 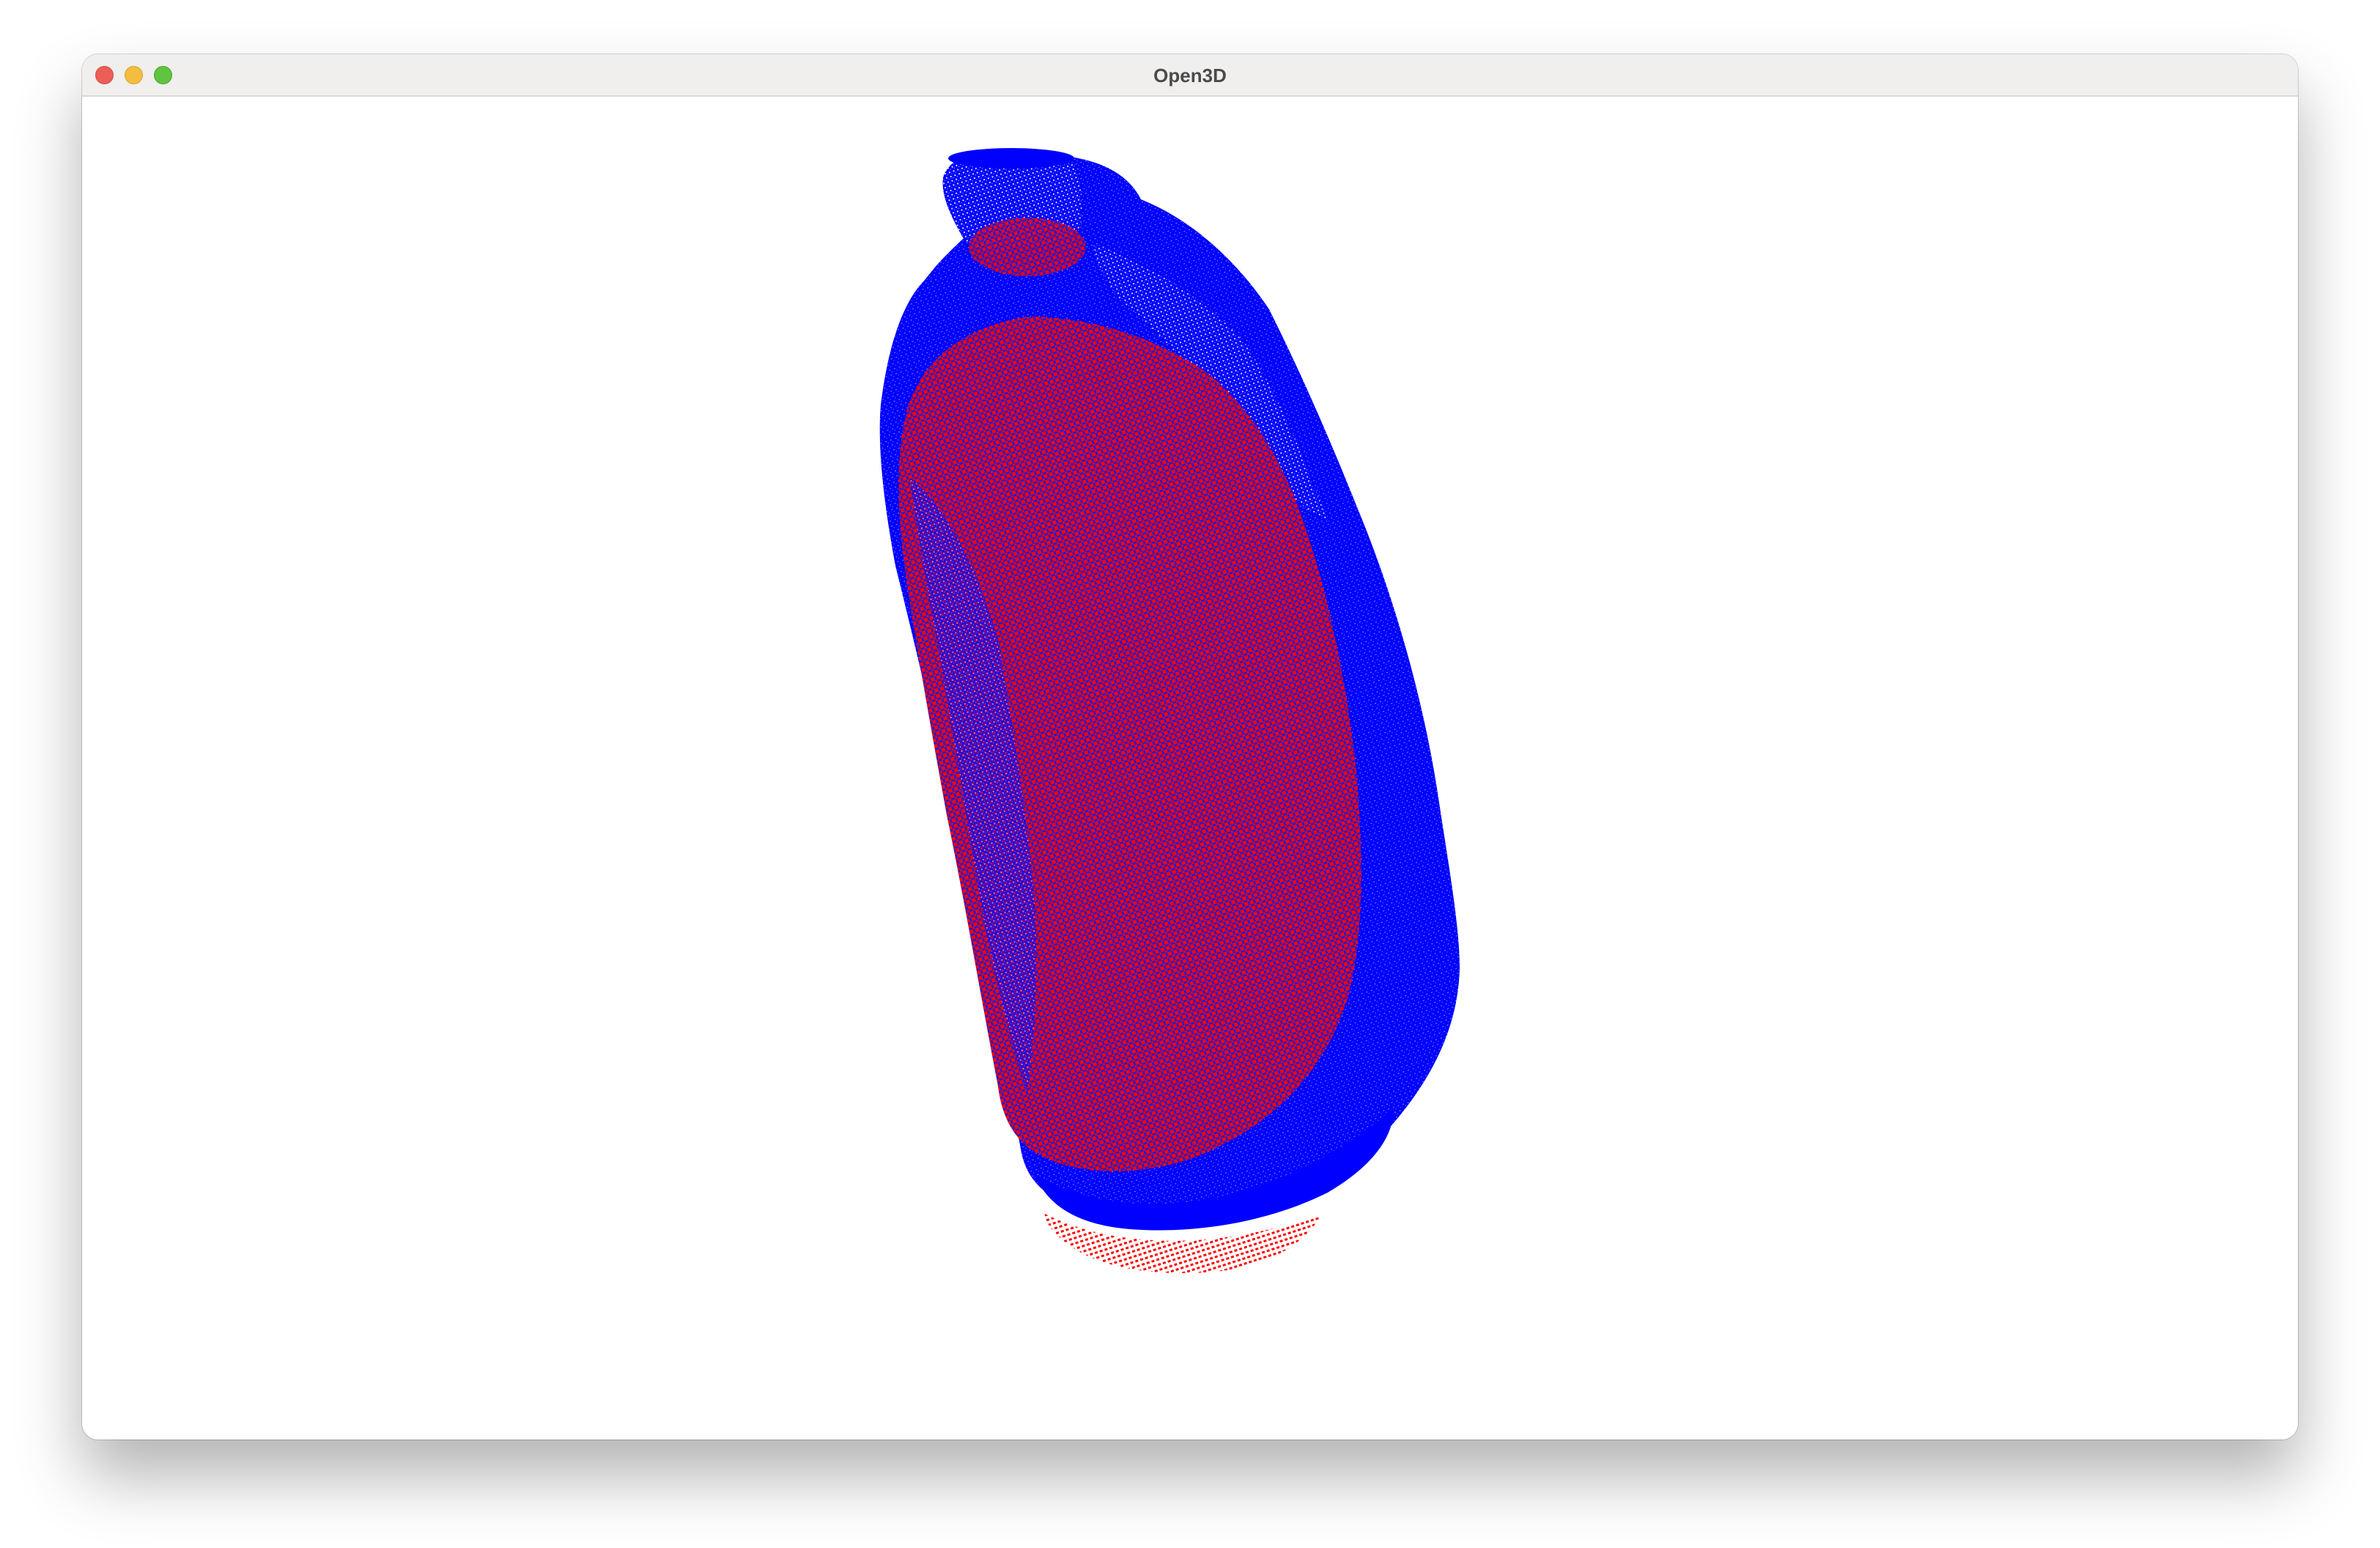 What do you see at coordinates (134, 75) in the screenshot?
I see `minimize-button` at bounding box center [134, 75].